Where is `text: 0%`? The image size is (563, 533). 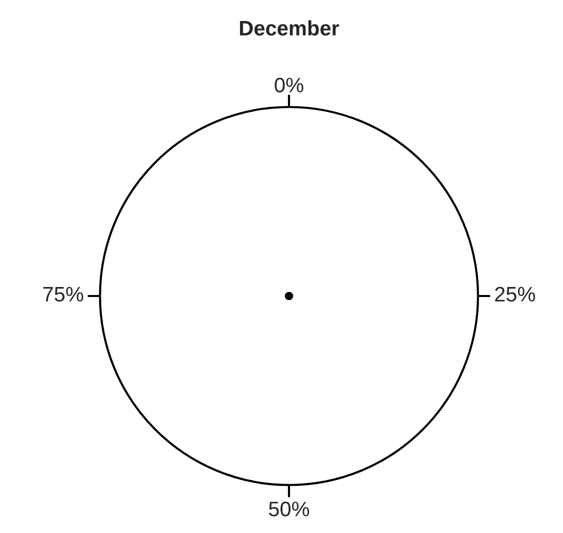 text: 0% is located at coordinates (289, 85).